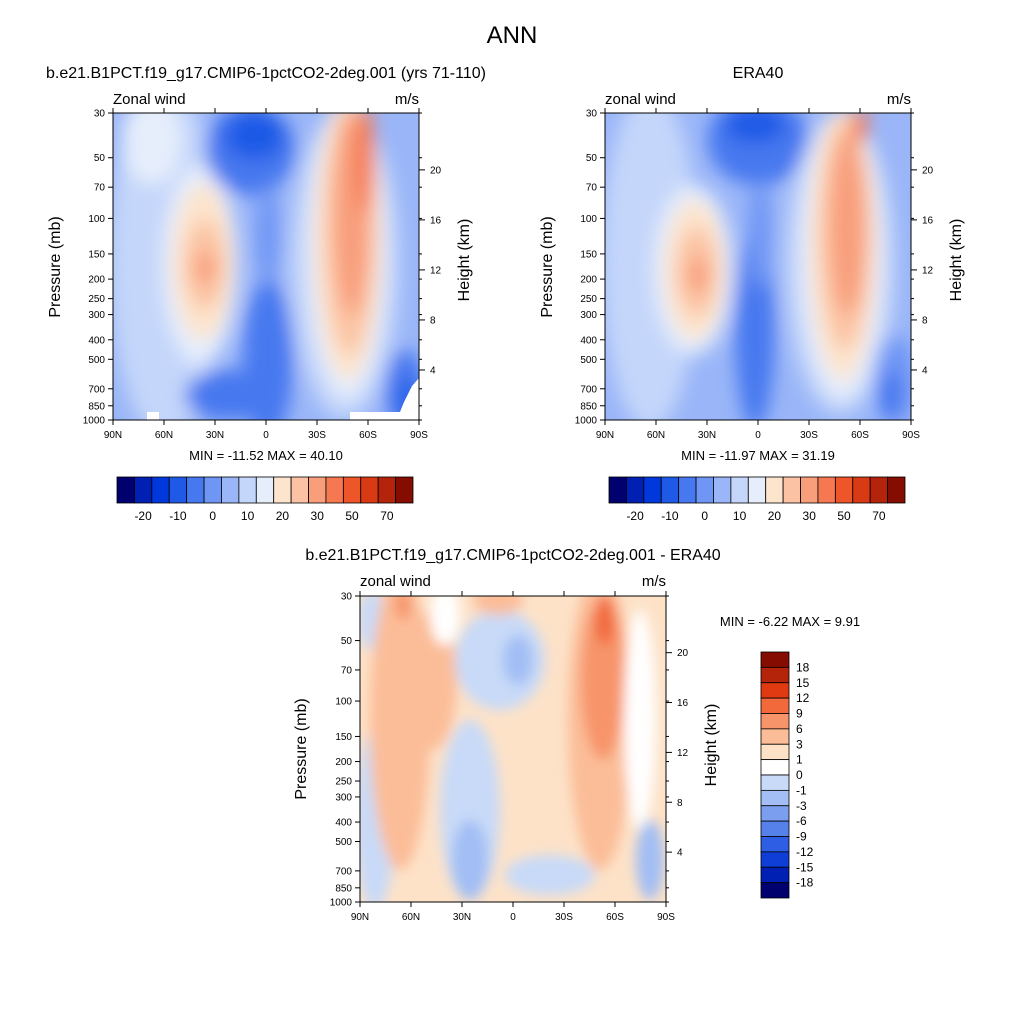 This screenshot has height=1024, width=1024. Describe the element at coordinates (395, 581) in the screenshot. I see `panel-left-label: zonal wind` at that location.